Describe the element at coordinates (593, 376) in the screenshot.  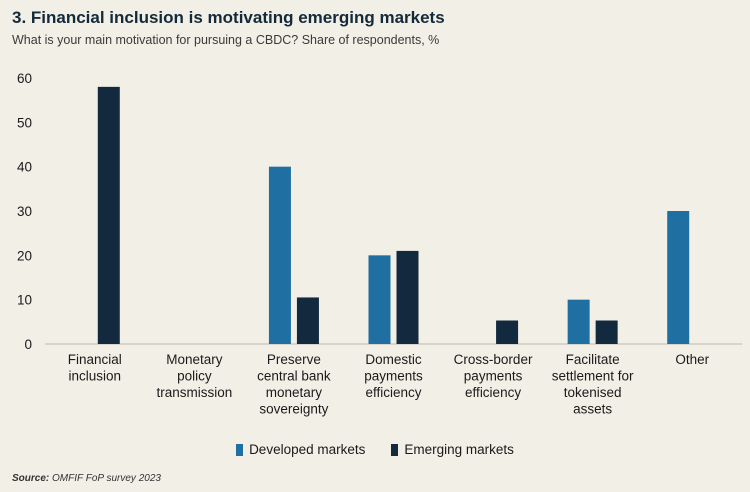
I see `x-tick-label-line: settlement for` at that location.